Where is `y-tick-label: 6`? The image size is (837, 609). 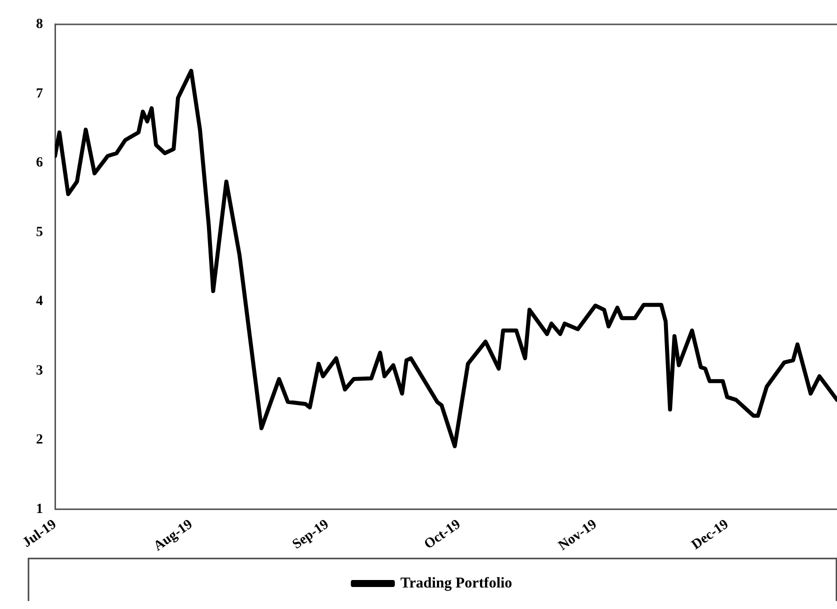
y-tick-label: 6 is located at coordinates (39, 163).